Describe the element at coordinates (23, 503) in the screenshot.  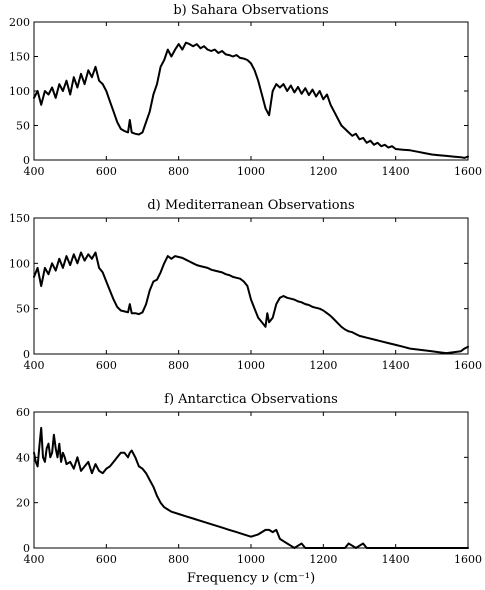
I see `y-tick-label: 20` at that location.